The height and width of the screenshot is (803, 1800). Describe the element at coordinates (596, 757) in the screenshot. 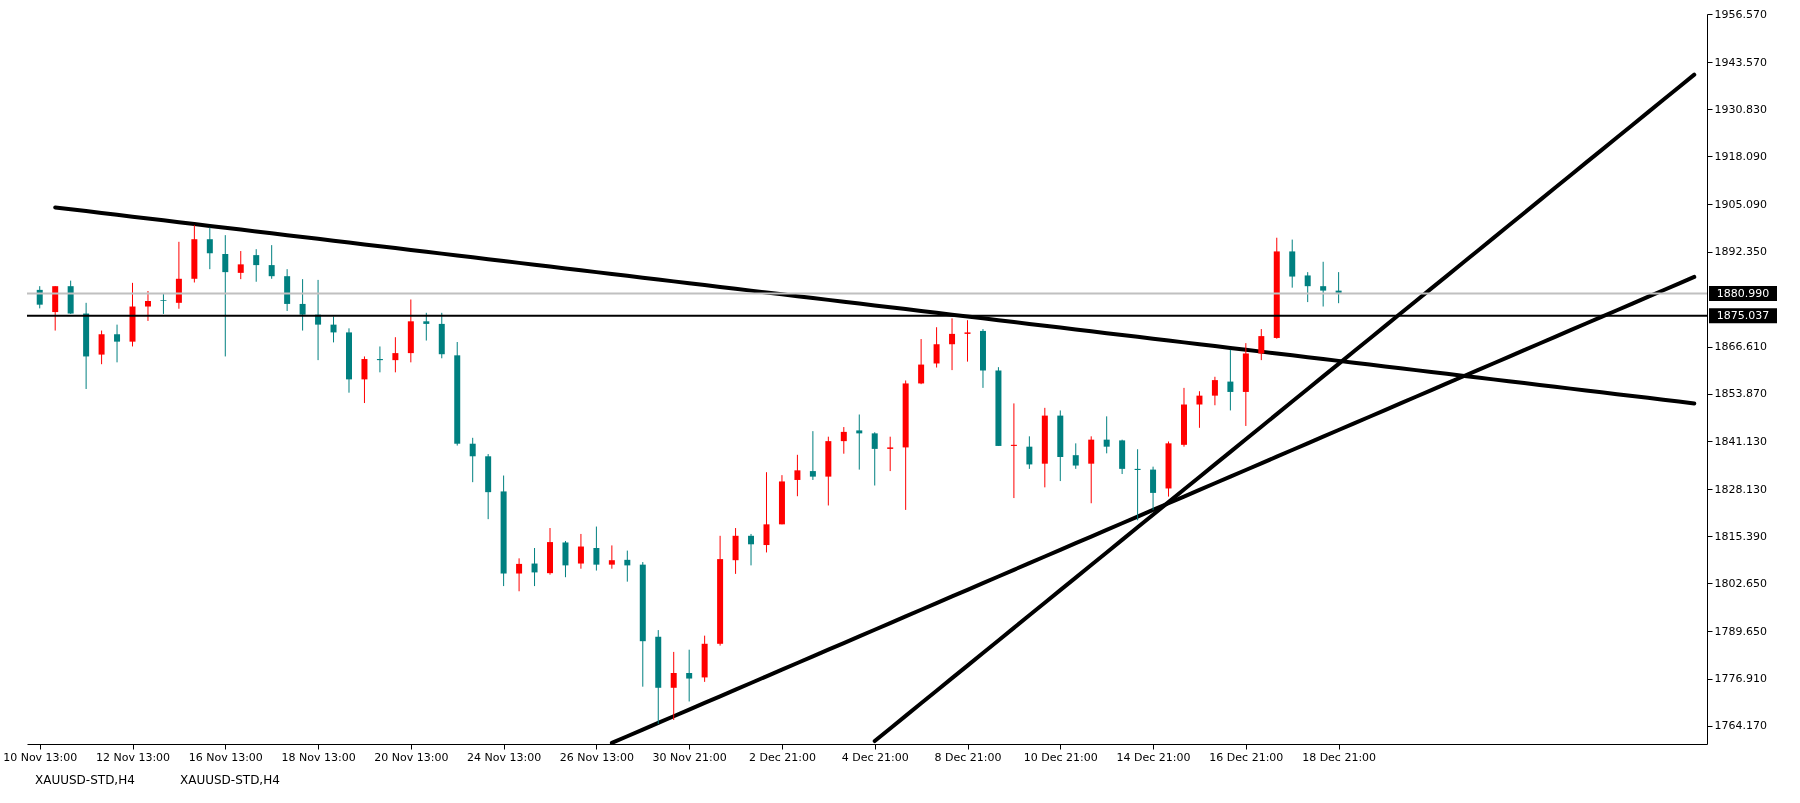

I see `x-tick-label: 26 Nov 13:00` at that location.